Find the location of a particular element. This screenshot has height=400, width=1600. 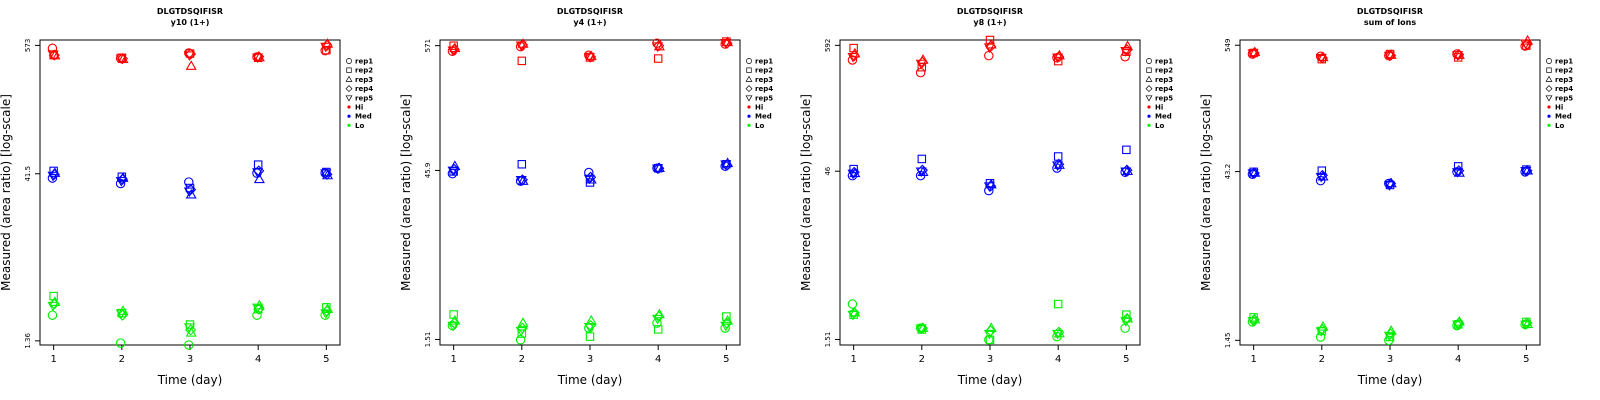

legend-marker-rep2 is located at coordinates (749, 70).